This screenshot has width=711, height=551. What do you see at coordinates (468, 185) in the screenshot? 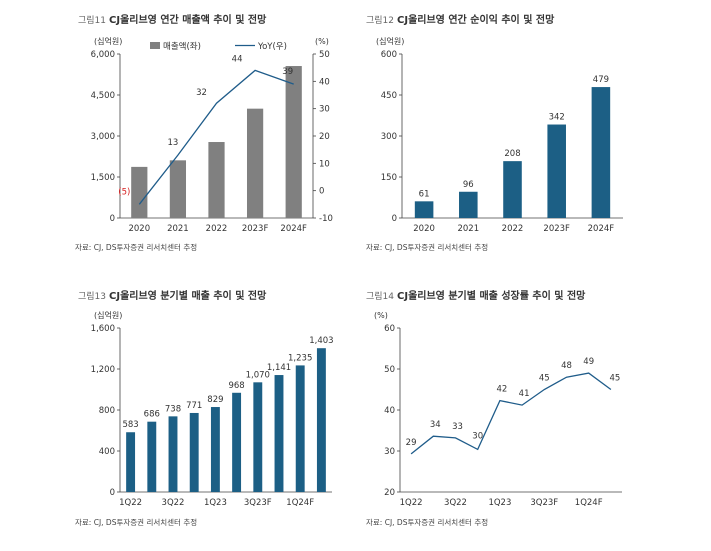
I see `bar-value-label: 96` at bounding box center [468, 185].